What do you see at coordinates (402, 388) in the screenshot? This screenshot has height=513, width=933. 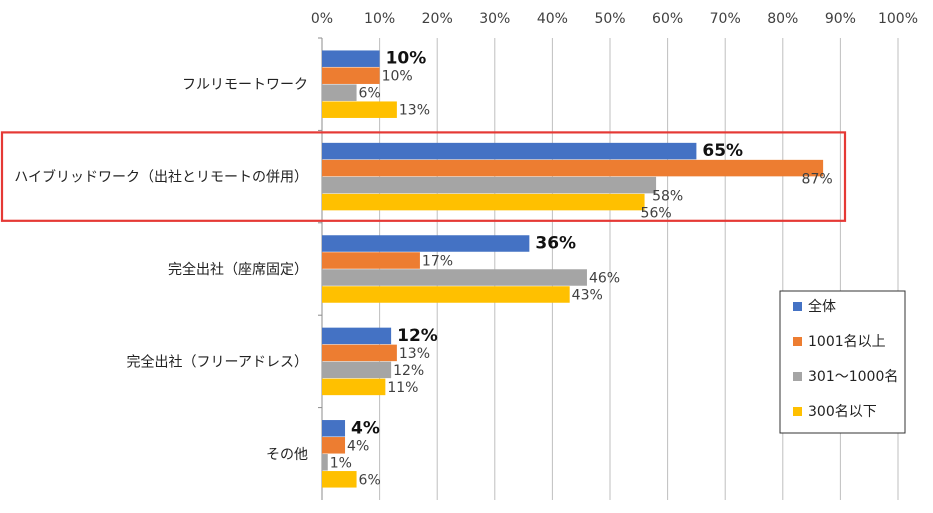 I see `data-label: 11%` at bounding box center [402, 388].